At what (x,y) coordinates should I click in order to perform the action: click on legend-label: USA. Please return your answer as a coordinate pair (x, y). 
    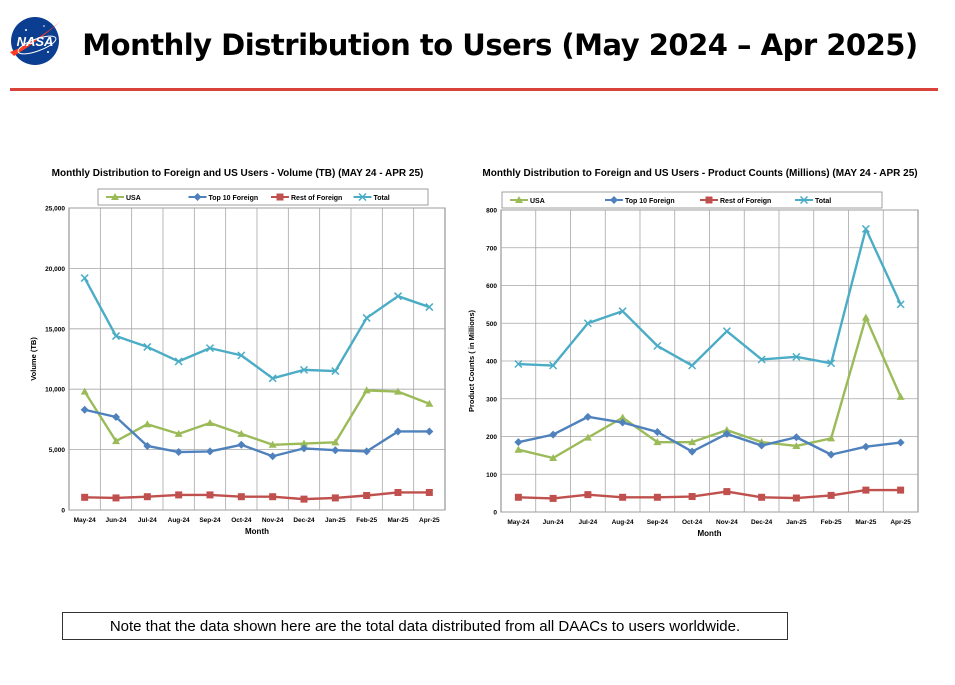
    Looking at the image, I should click on (133, 198).